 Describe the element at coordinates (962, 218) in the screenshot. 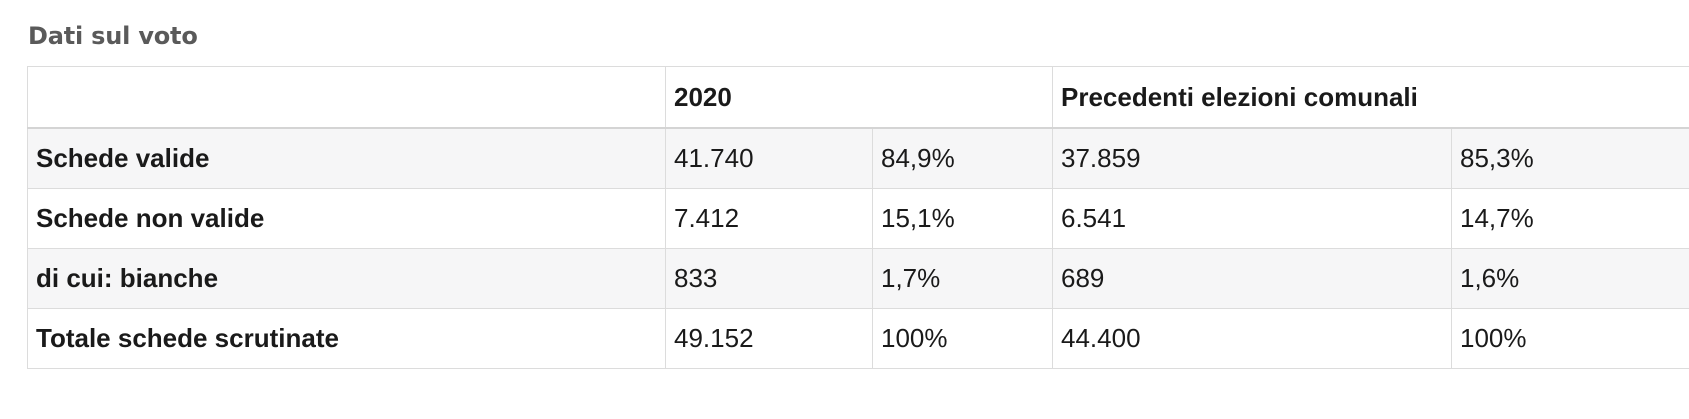

I see `percent-2020: 15,1%` at that location.